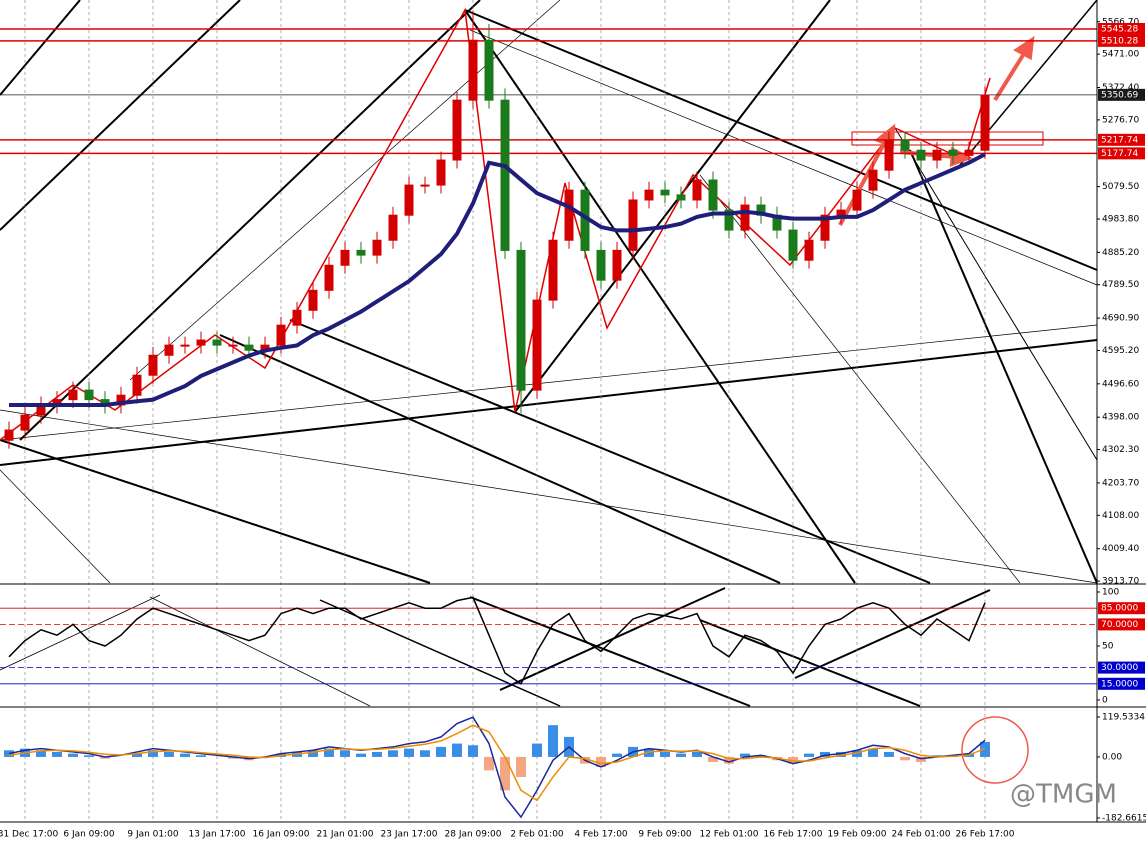  I want to click on y-tick-label: 100, so click(1110, 593).